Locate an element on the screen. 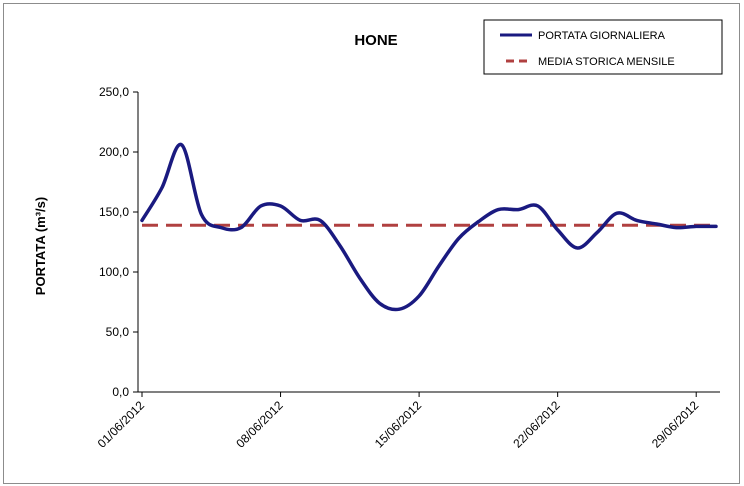 This screenshot has height=486, width=744. y-axis-label: PORTATA (m³/s) is located at coordinates (40, 246).